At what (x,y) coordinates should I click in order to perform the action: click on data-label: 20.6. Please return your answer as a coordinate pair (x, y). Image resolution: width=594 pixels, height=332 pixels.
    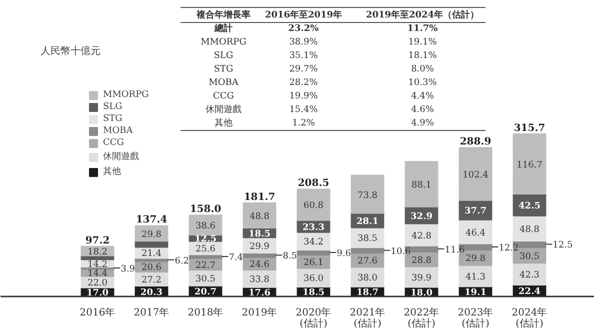
    Looking at the image, I should click on (151, 268).